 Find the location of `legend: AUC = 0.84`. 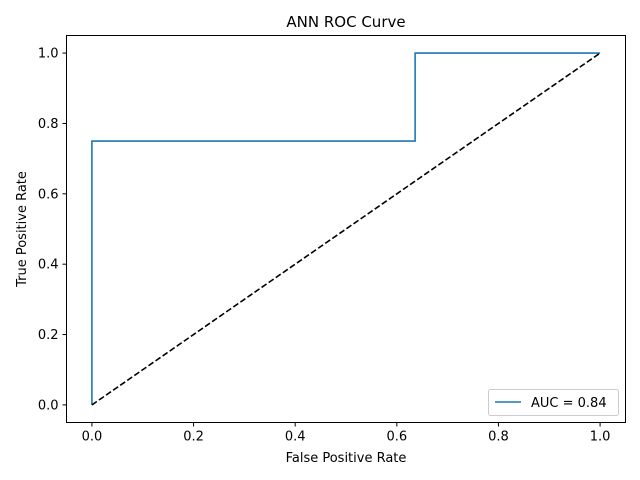

legend: AUC = 0.84 is located at coordinates (553, 402).